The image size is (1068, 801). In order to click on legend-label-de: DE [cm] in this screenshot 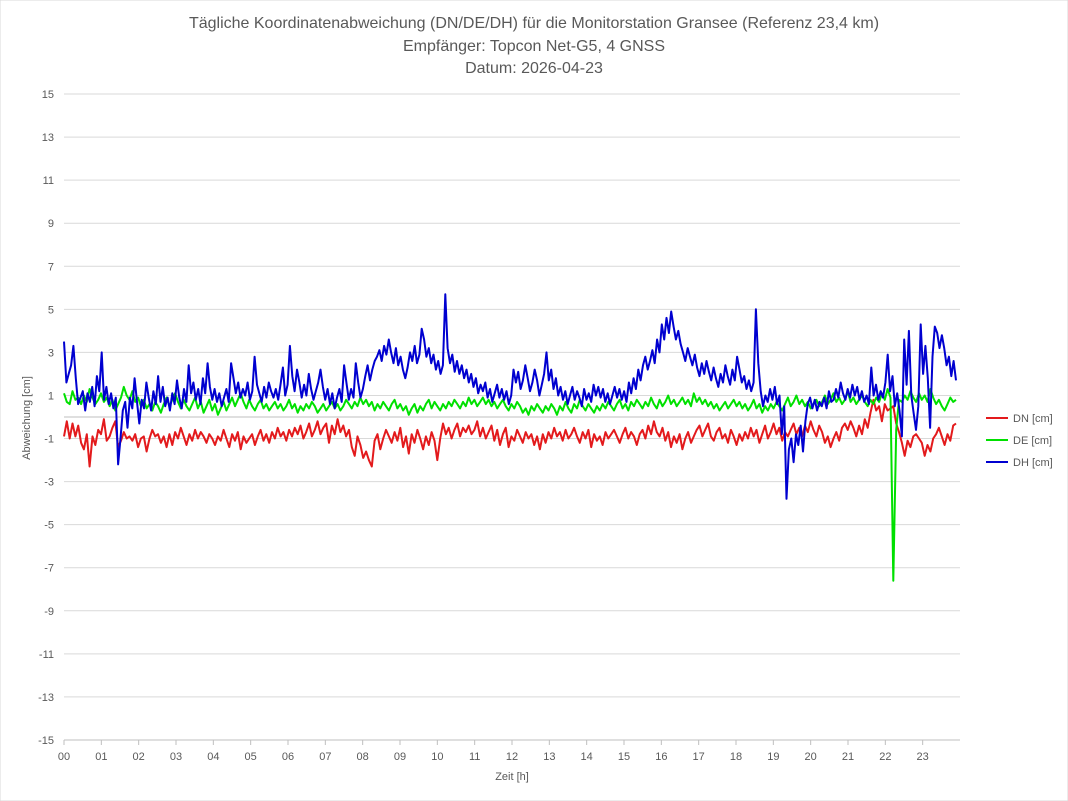, I will do `click(1032, 441)`.